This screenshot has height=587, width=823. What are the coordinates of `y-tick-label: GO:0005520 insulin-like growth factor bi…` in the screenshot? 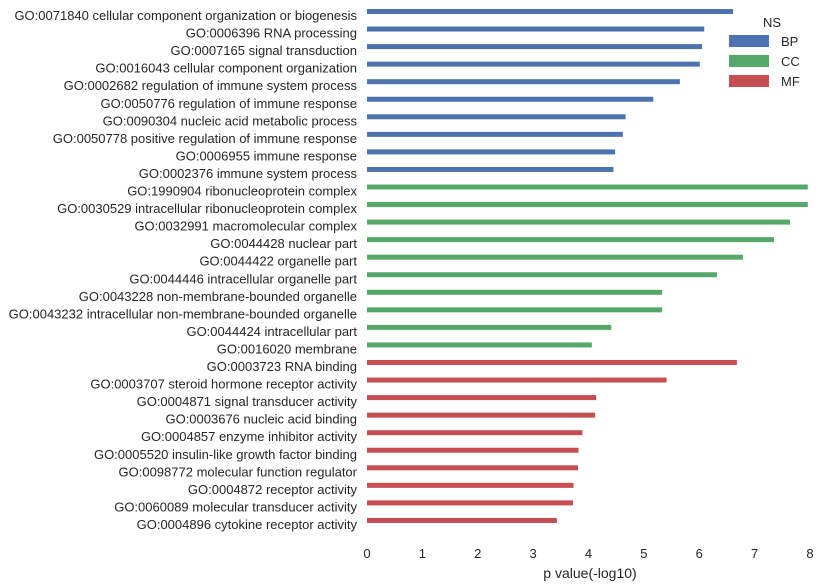 It's located at (225, 454).